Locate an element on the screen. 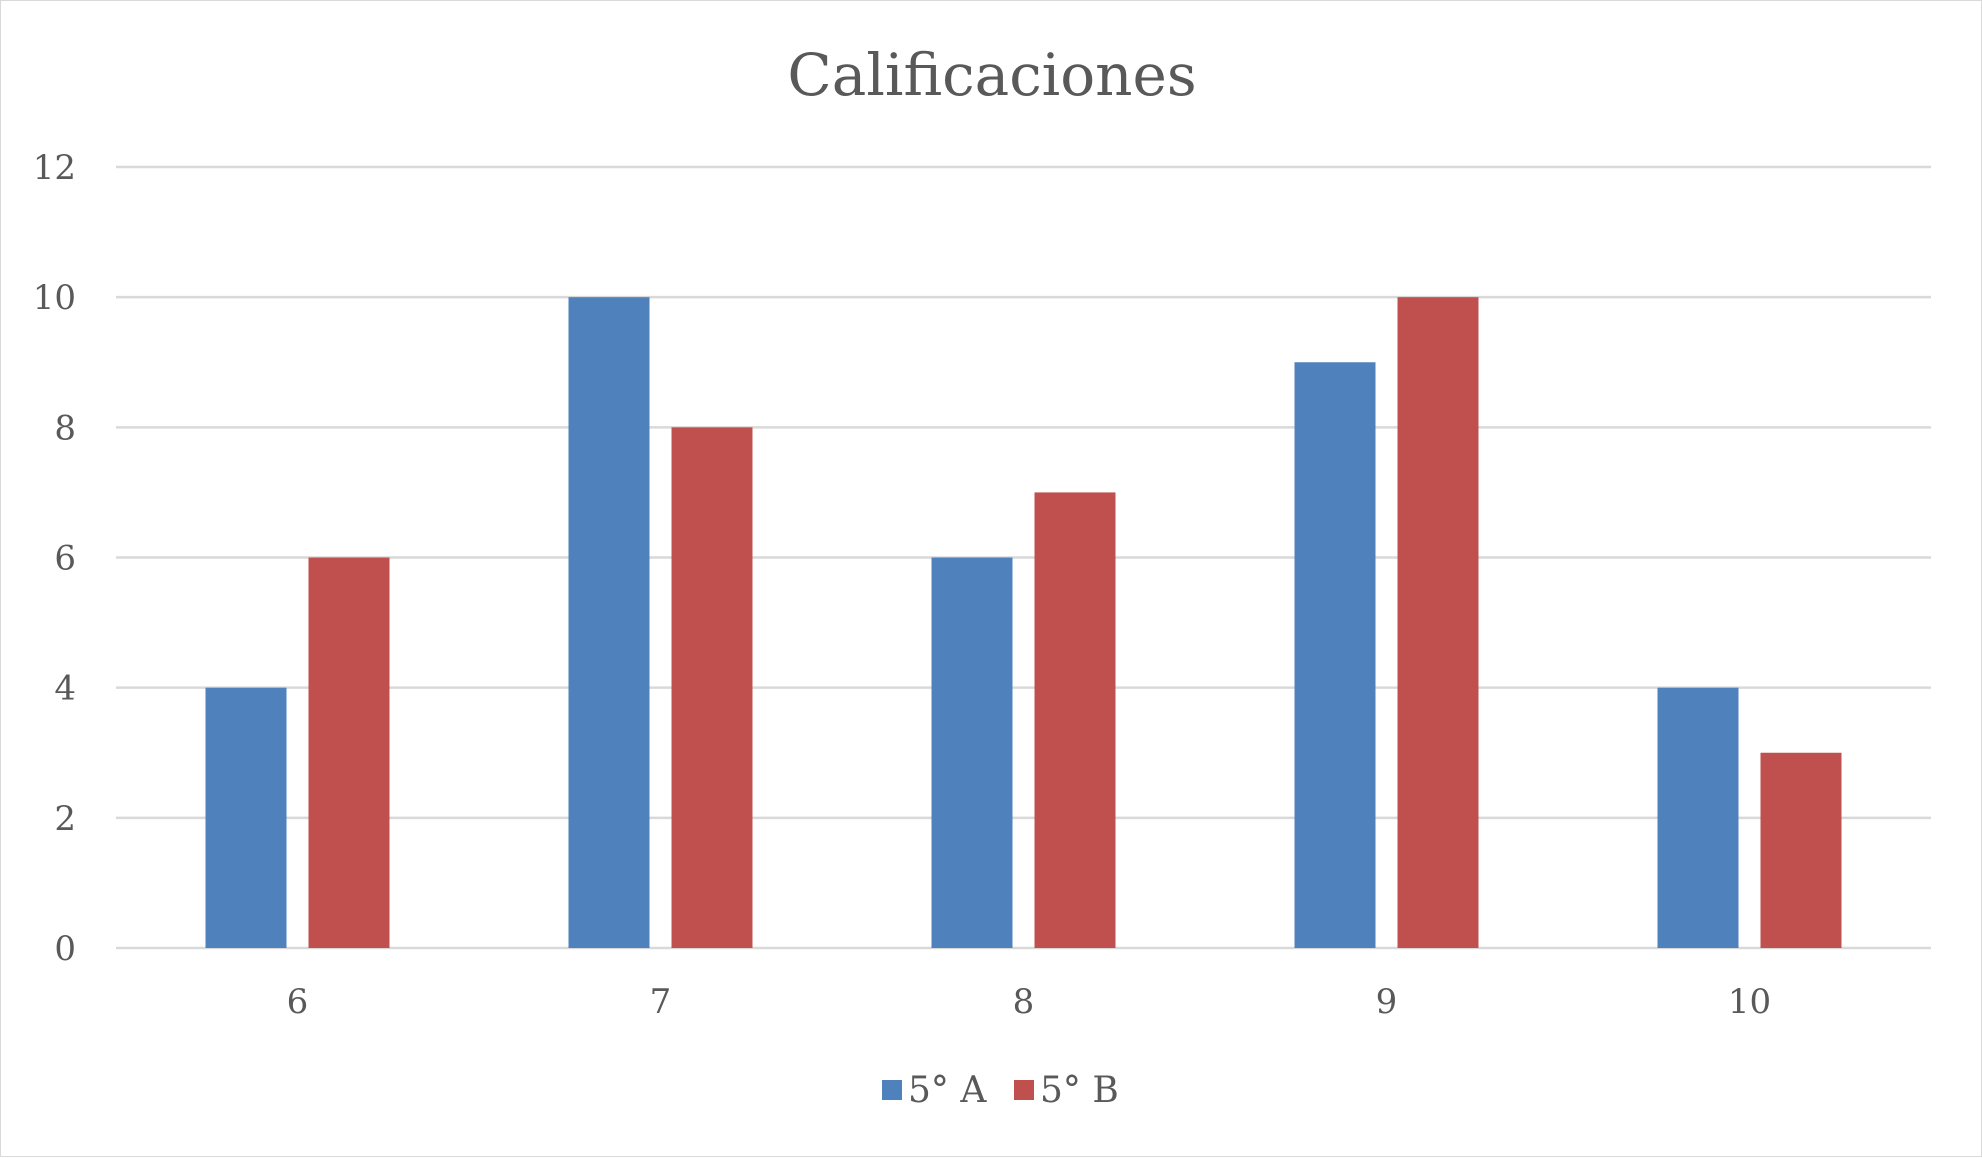 The height and width of the screenshot is (1158, 1982). legend-label-1: 5° A is located at coordinates (947, 1090).